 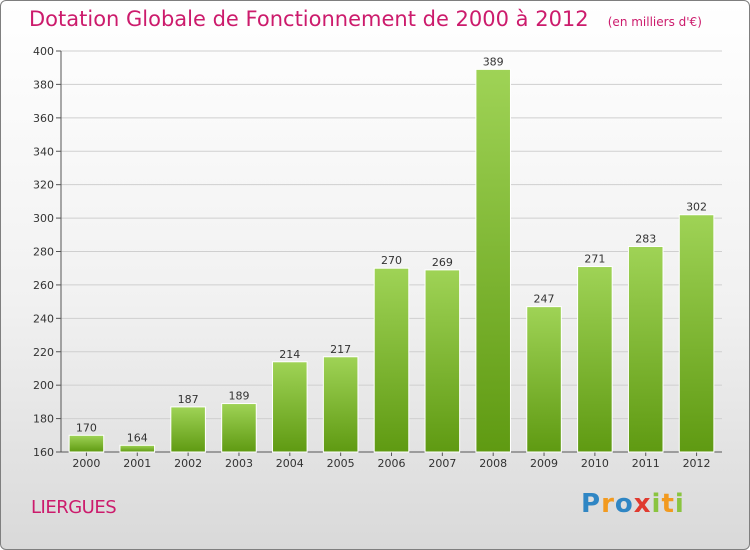 I want to click on logo-letter: x, so click(x=642, y=504).